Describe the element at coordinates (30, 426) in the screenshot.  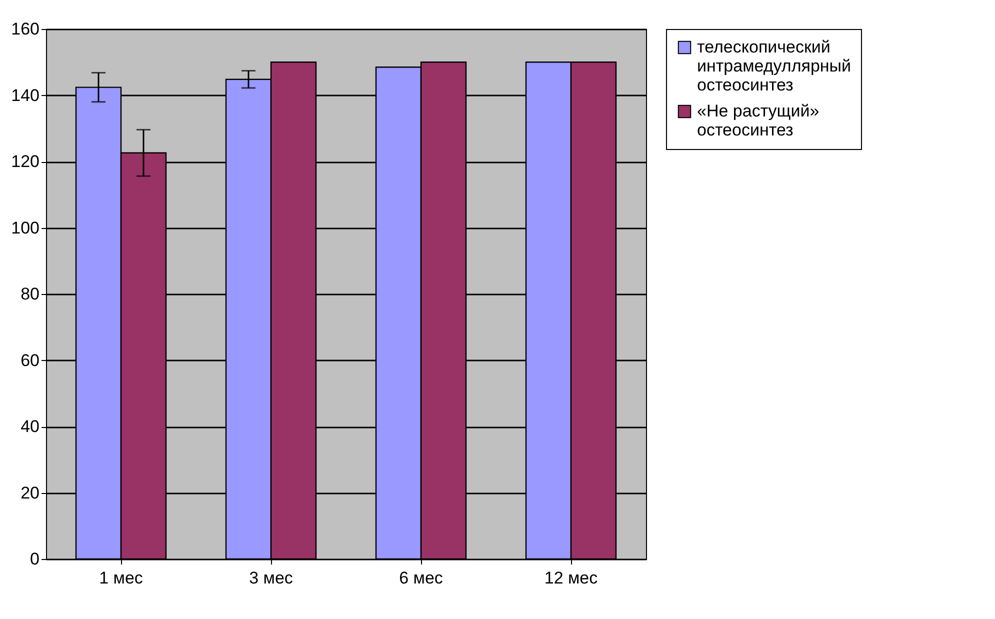
I see `y-tick-label: 40` at that location.